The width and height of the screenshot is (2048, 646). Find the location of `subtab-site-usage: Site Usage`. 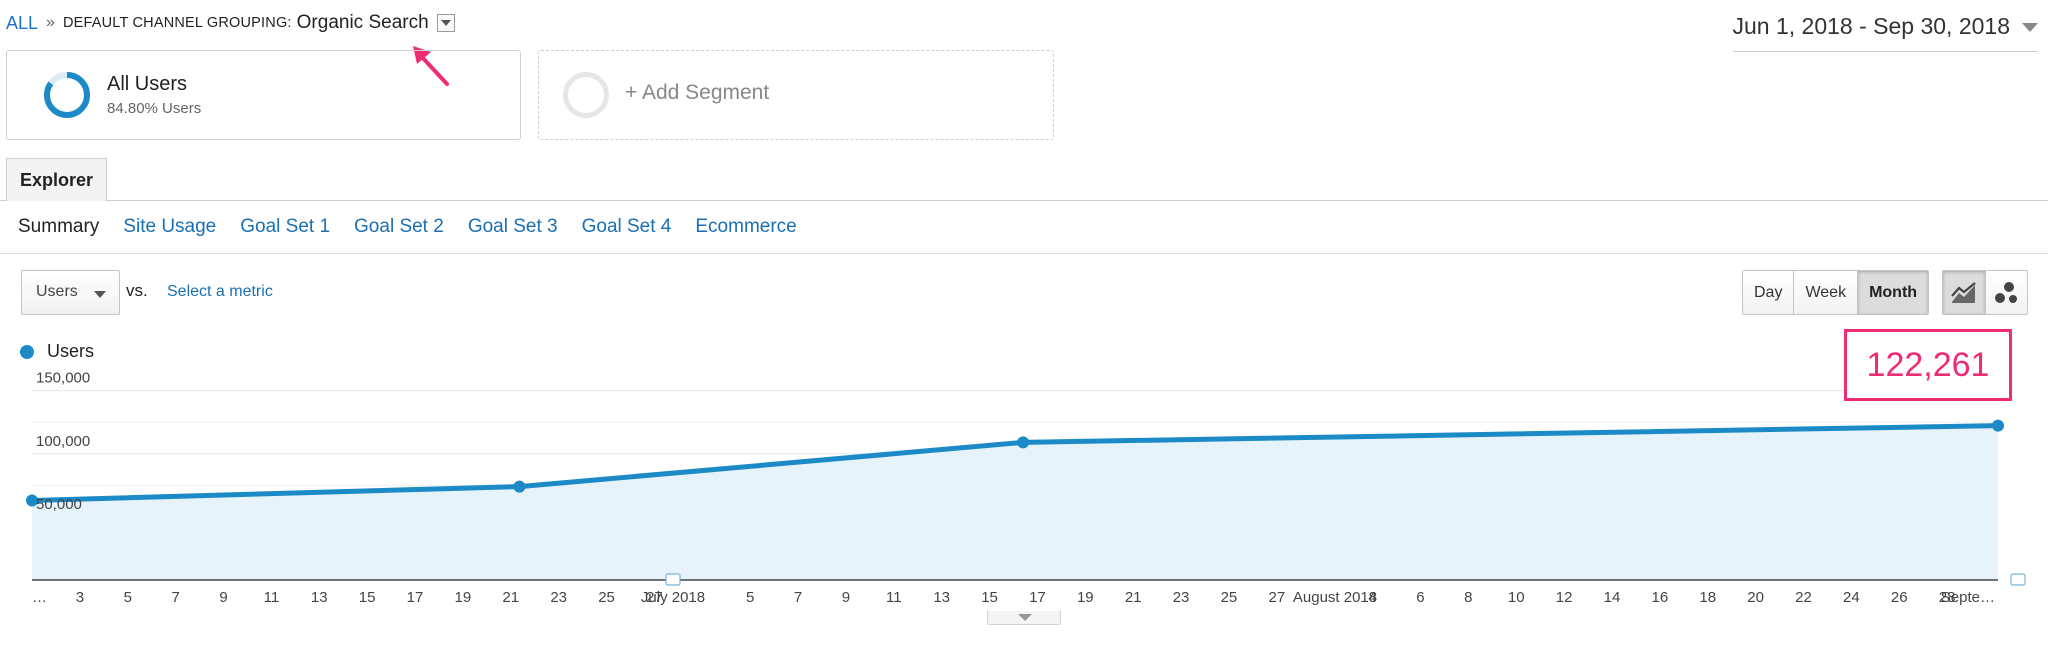

subtab-site-usage: Site Usage is located at coordinates (170, 226).